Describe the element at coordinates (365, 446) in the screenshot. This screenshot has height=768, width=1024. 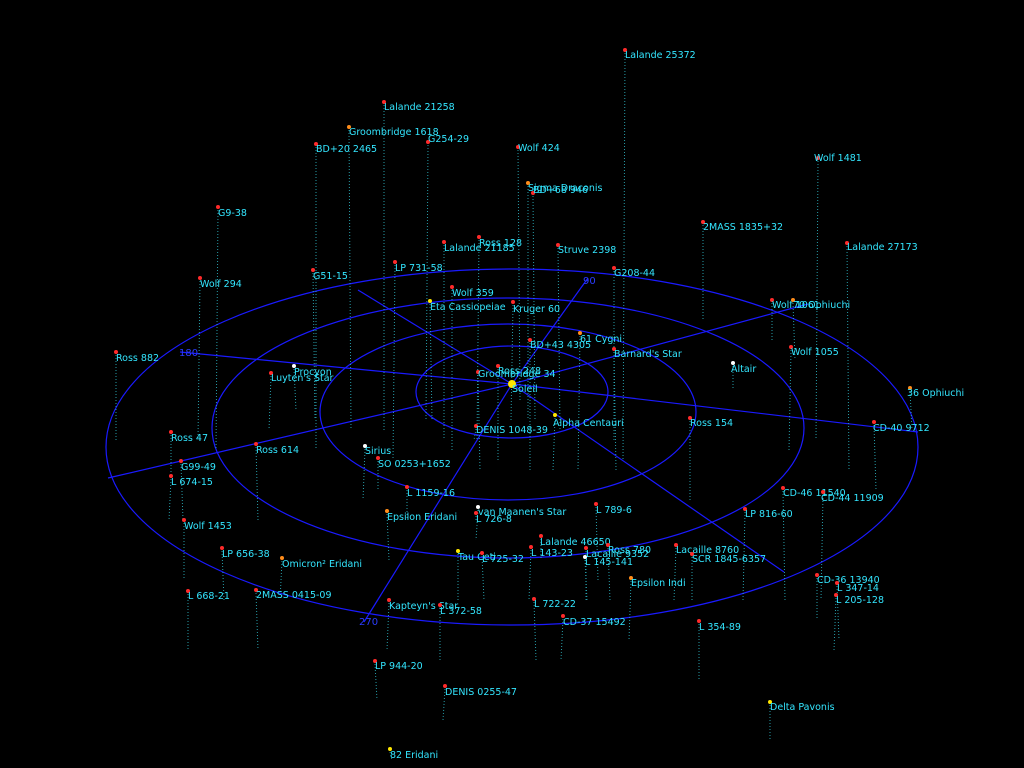
I see `star-dot-sirius` at that location.